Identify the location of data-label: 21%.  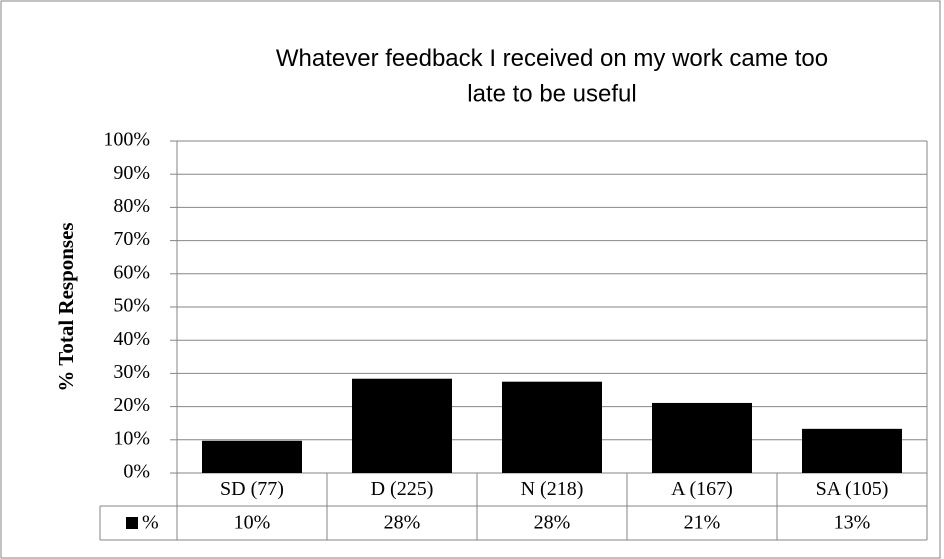
(702, 523).